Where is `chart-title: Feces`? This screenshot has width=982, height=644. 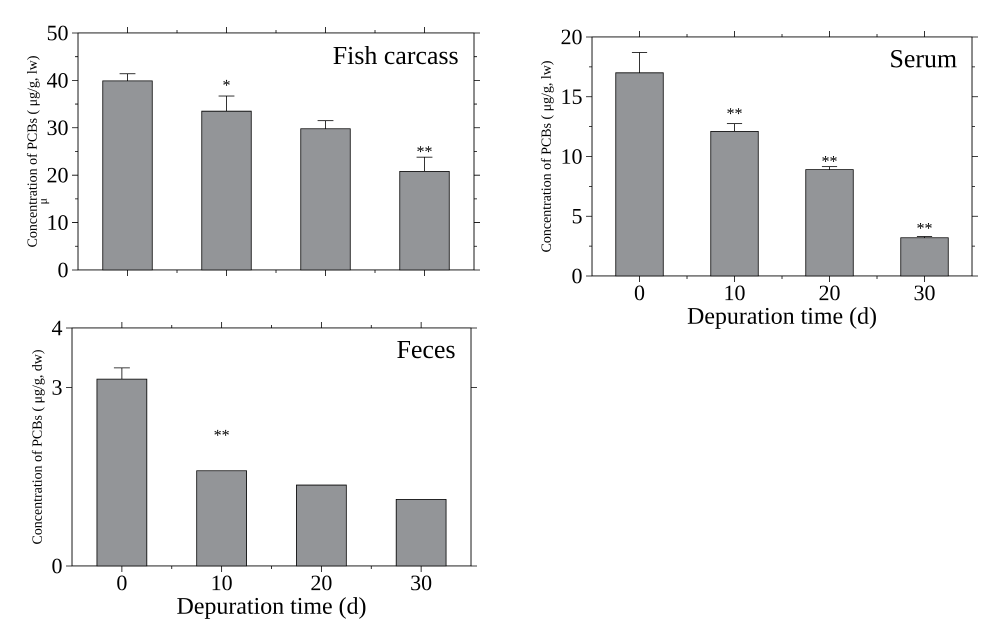 chart-title: Feces is located at coordinates (426, 349).